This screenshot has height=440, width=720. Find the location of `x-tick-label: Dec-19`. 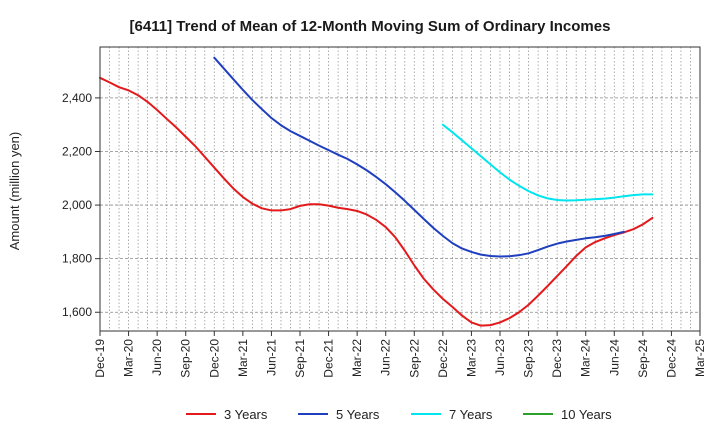

x-tick-label: Dec-19 is located at coordinates (100, 358).